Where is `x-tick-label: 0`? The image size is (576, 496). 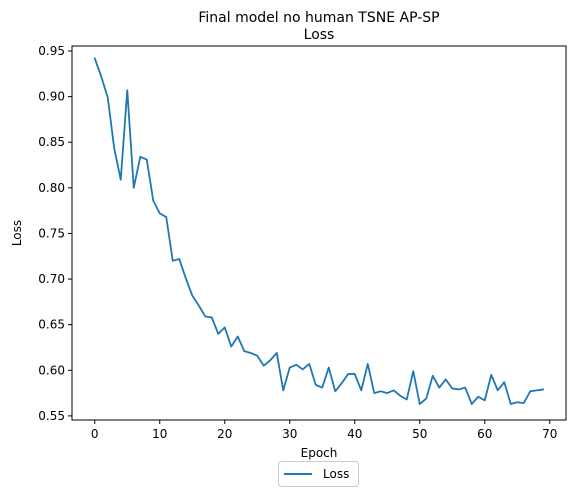 x-tick-label: 0 is located at coordinates (95, 434).